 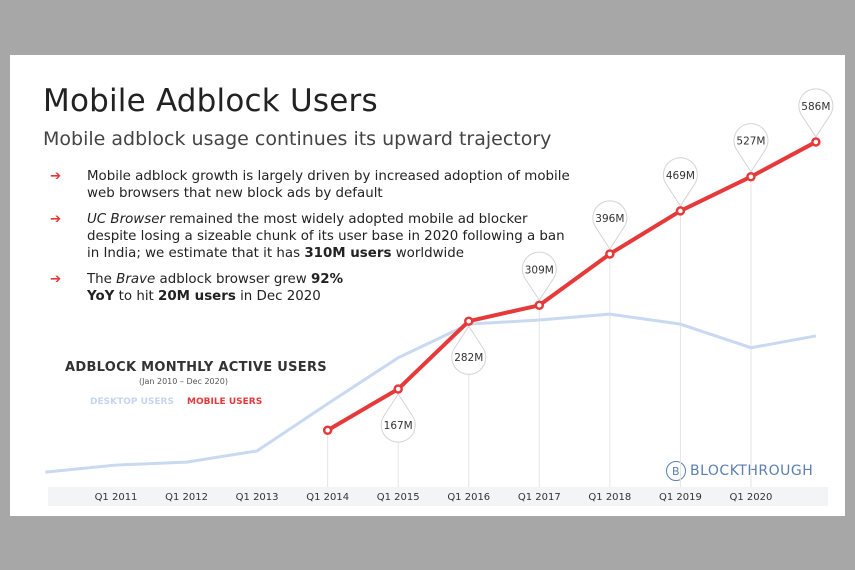 I want to click on chart-subtitle: (Jan 2010 – Dec 2020), so click(x=183, y=381).